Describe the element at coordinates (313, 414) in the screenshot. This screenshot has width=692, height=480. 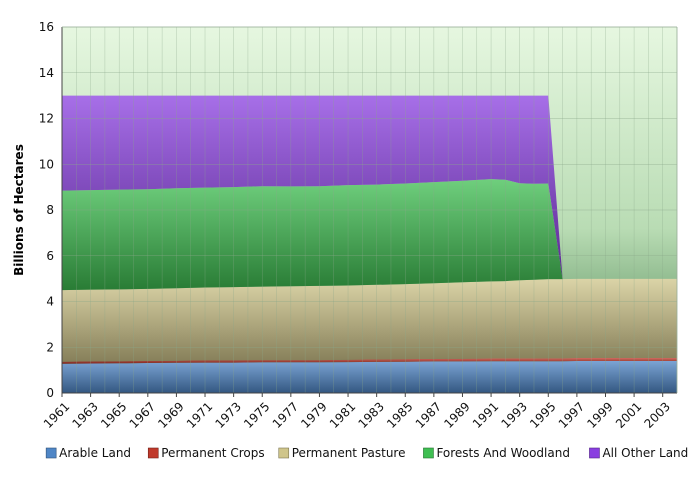
I see `x-tick-label: 1979` at that location.